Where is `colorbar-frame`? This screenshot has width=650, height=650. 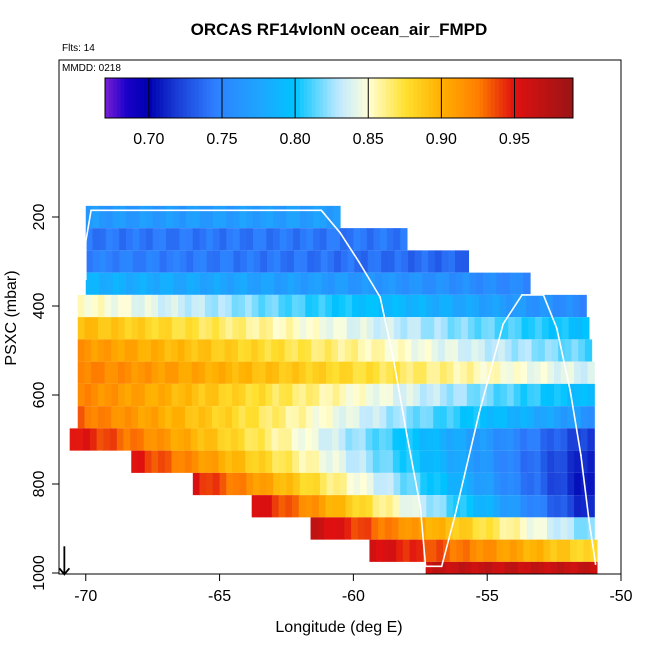 colorbar-frame is located at coordinates (339, 98).